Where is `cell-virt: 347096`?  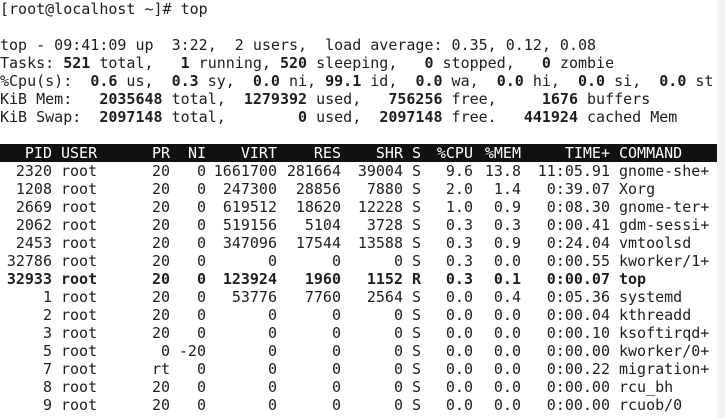 cell-virt: 347096 is located at coordinates (249, 243).